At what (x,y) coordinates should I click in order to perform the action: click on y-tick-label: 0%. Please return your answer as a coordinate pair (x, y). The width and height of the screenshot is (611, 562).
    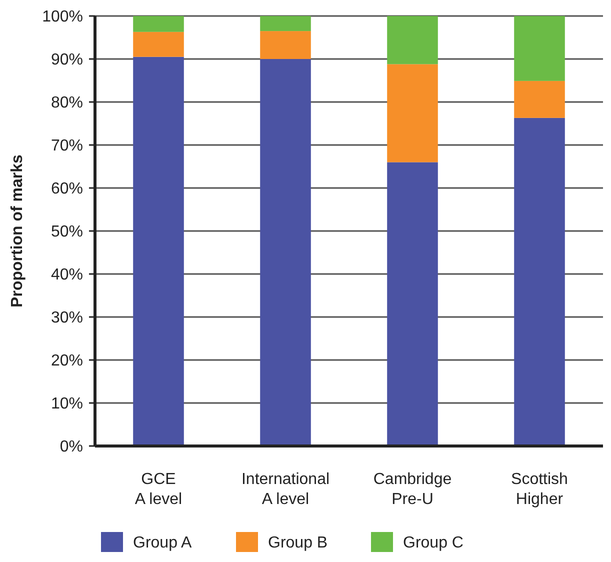
    Looking at the image, I should click on (71, 447).